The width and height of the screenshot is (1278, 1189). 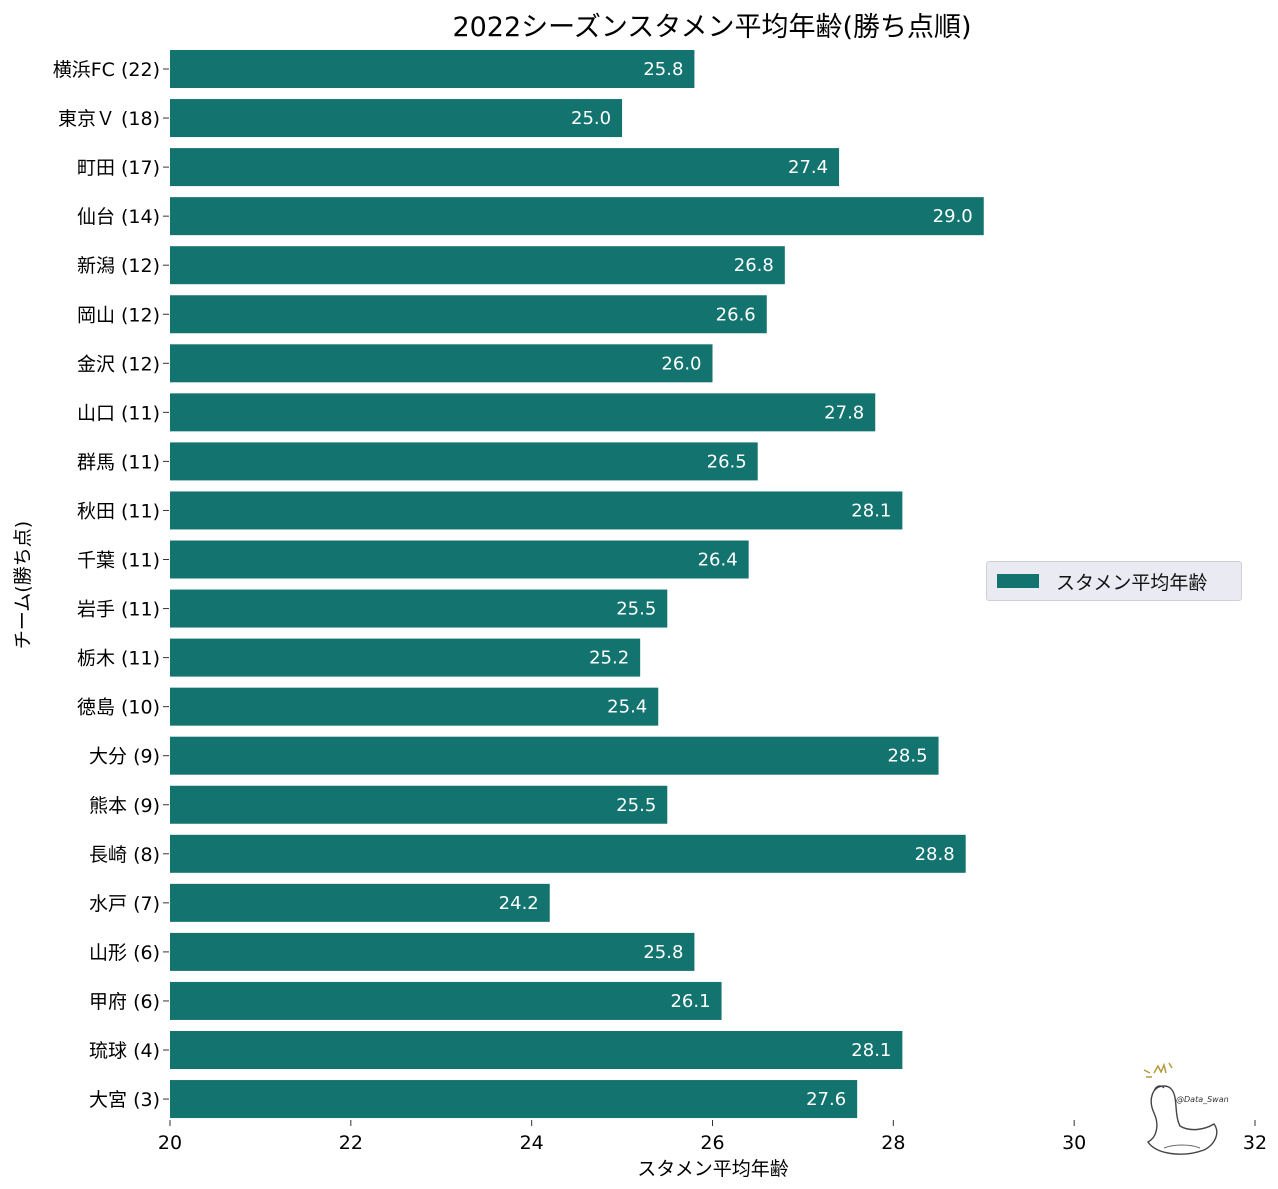 What do you see at coordinates (124, 855) in the screenshot?
I see `y-tick-label: 長崎 (8)` at bounding box center [124, 855].